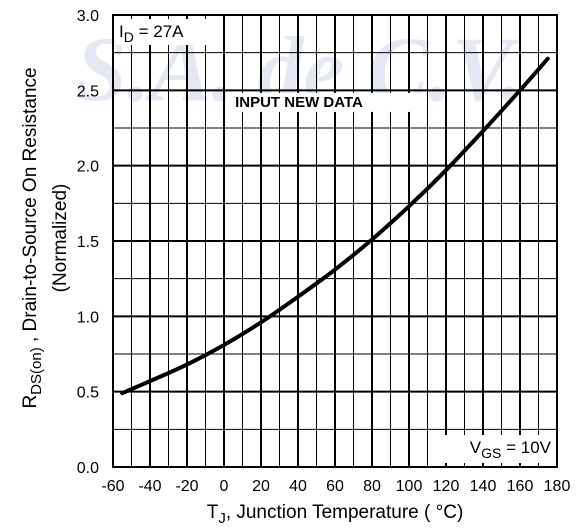 Image resolution: width=585 pixels, height=529 pixels. Describe the element at coordinates (88, 317) in the screenshot. I see `y-tick-label: 1.0` at that location.